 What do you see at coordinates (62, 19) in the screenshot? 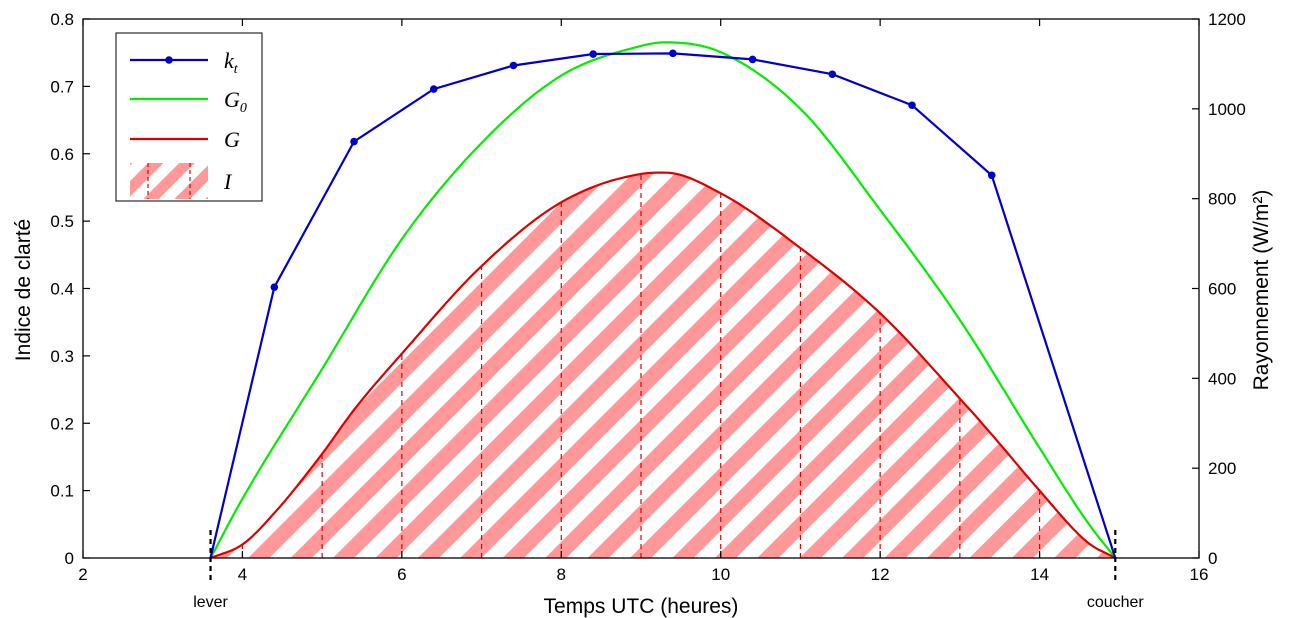
I see `y-tick-label-left: 0.8` at bounding box center [62, 19].